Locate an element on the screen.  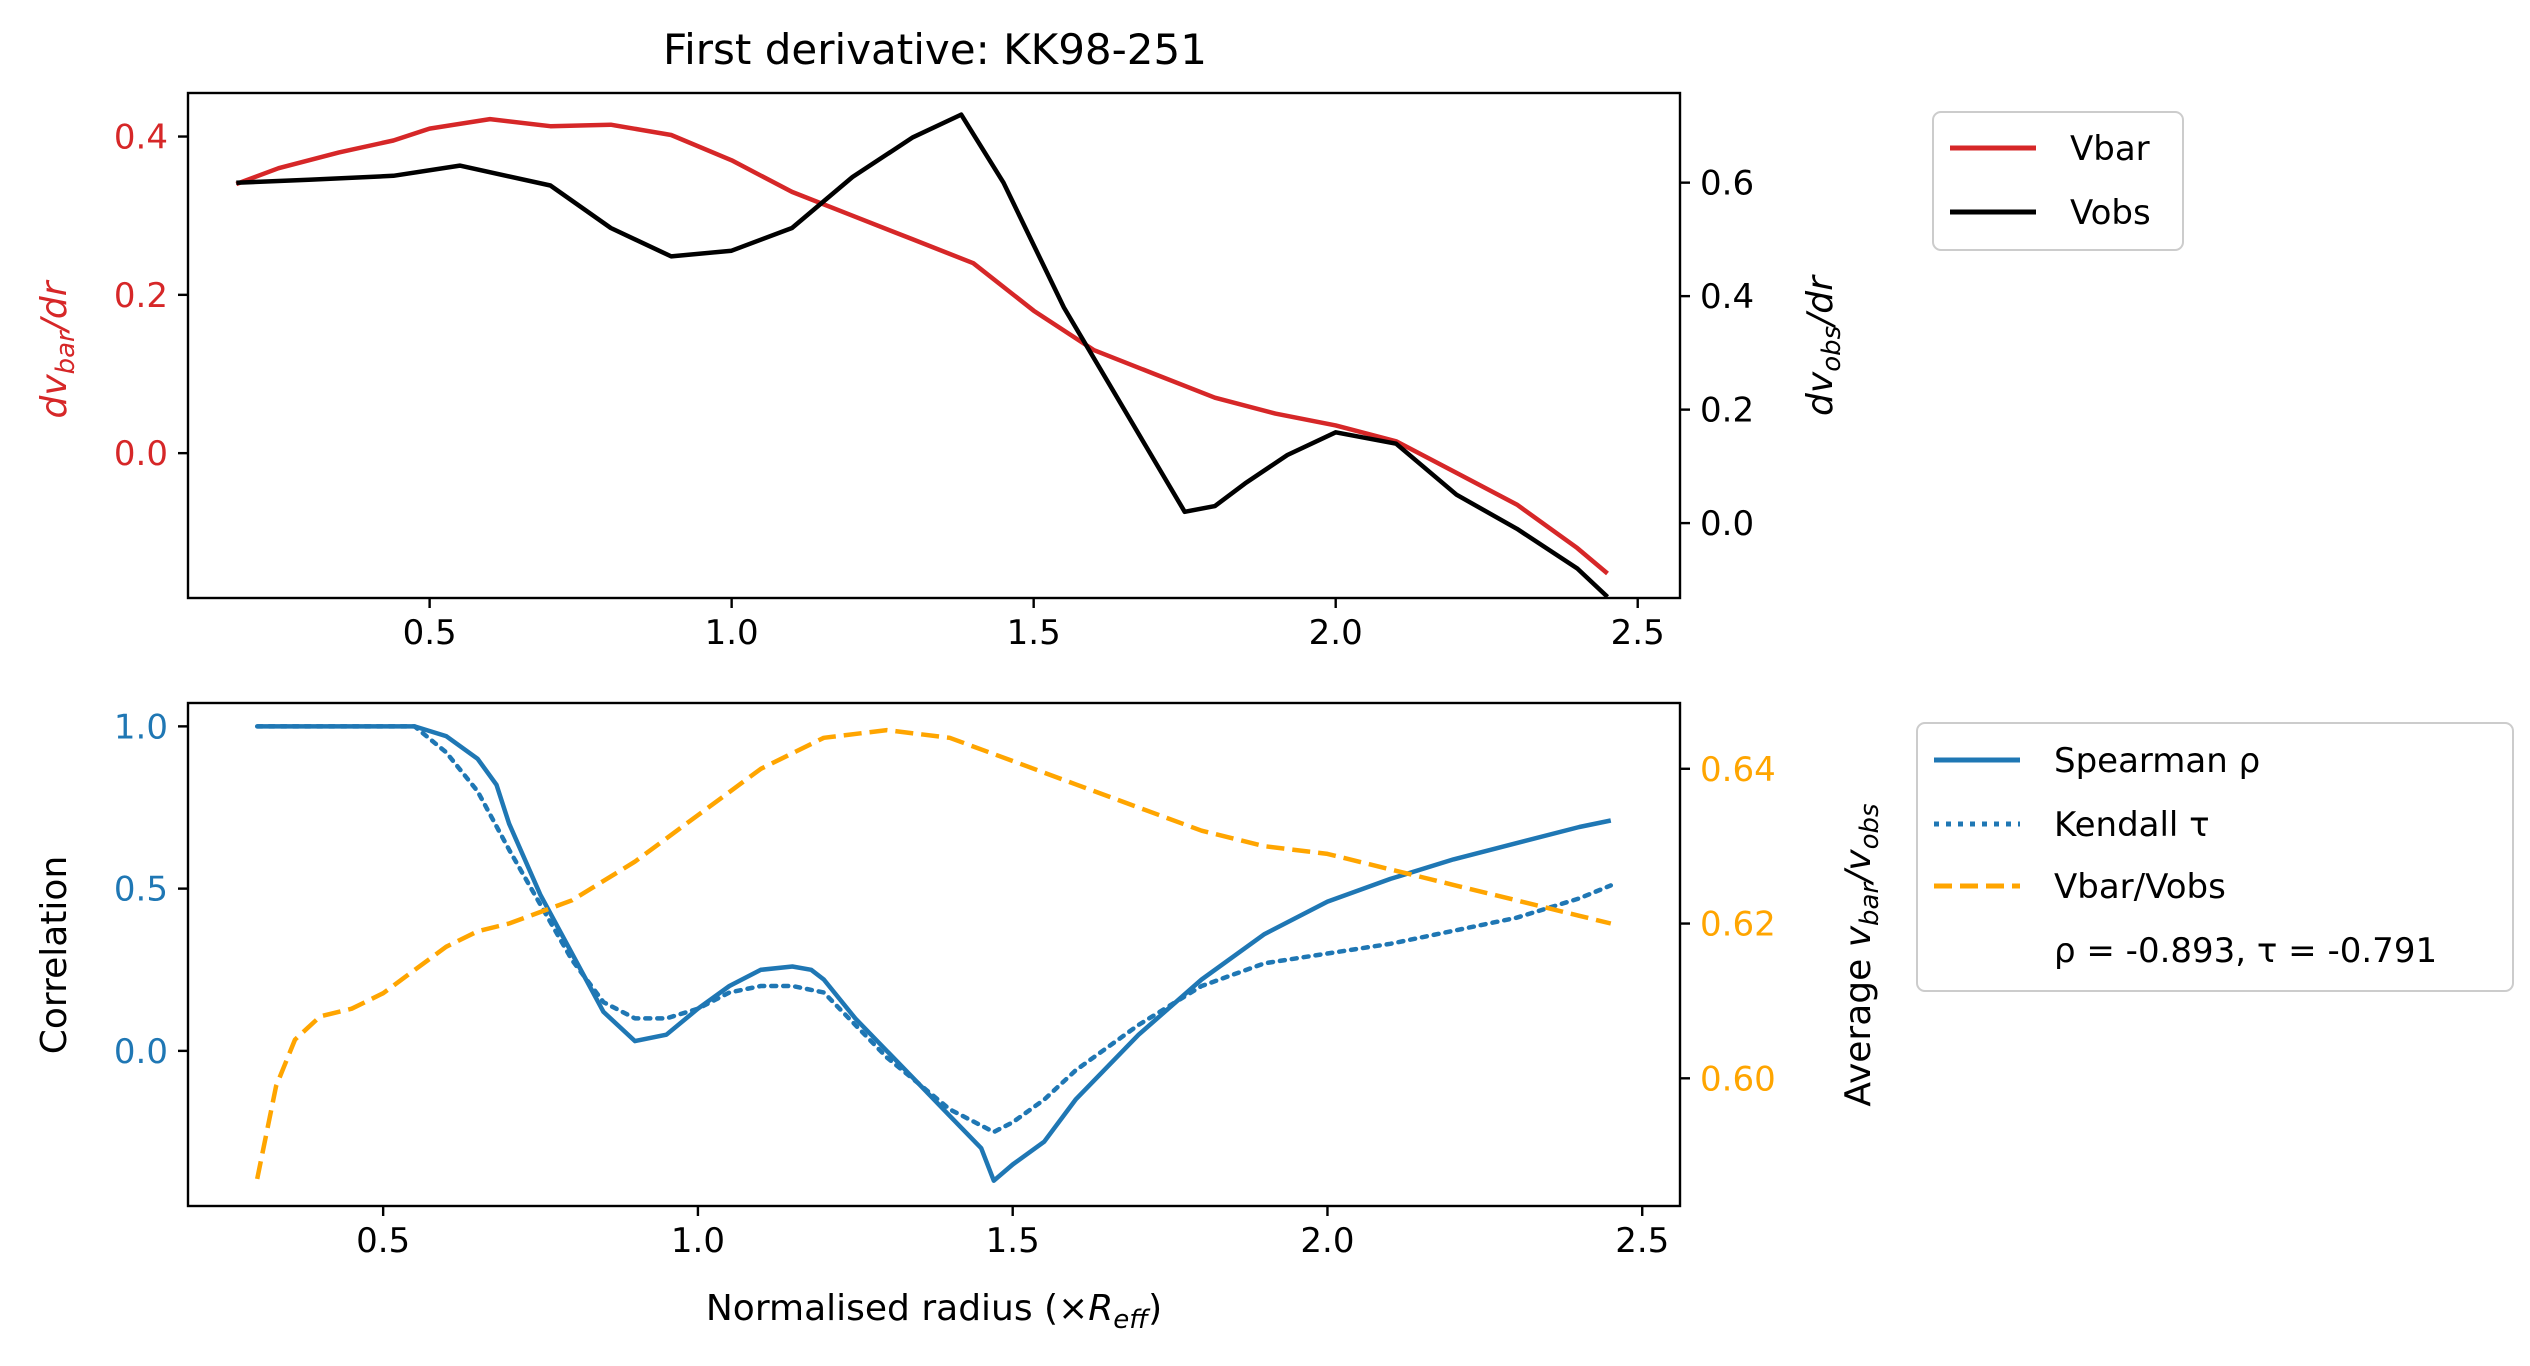
top-y-right-tick-label: 0.6 is located at coordinates (1727, 184).